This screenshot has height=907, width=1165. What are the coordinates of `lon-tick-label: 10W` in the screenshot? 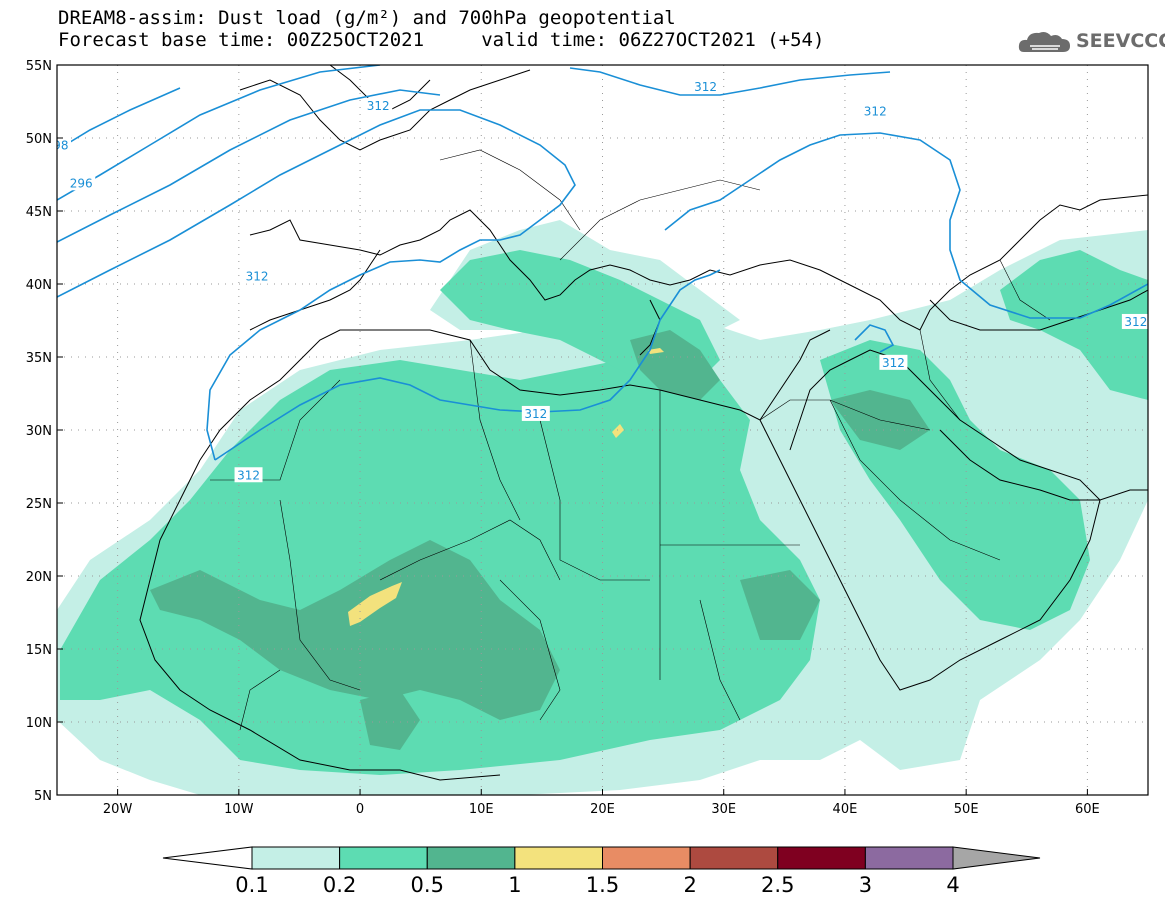 It's located at (239, 809).